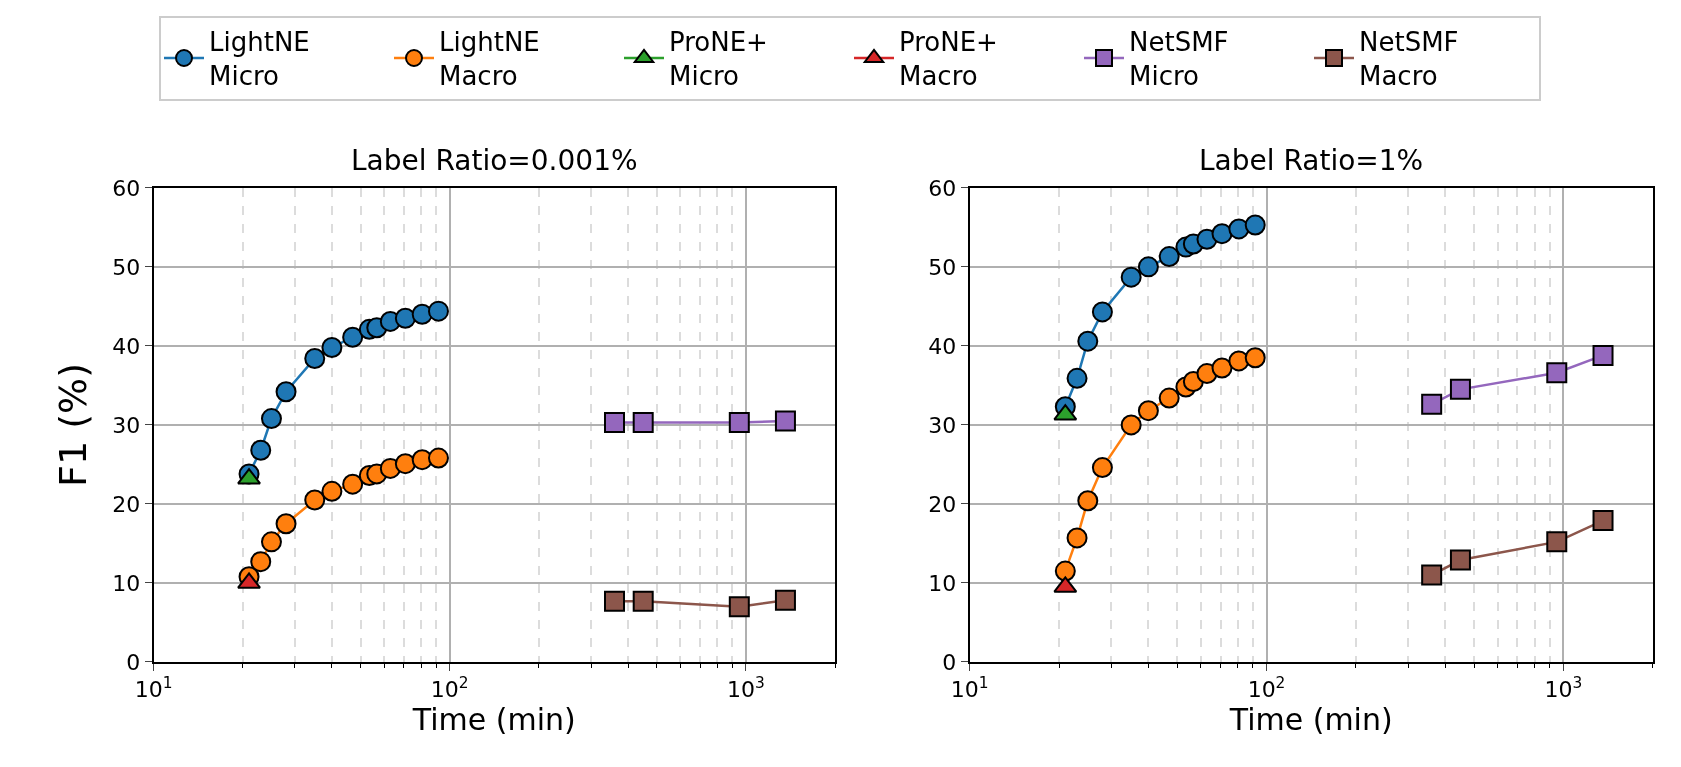 Image resolution: width=1681 pixels, height=767 pixels. I want to click on legend-label: LightNE Micro, so click(259, 59).